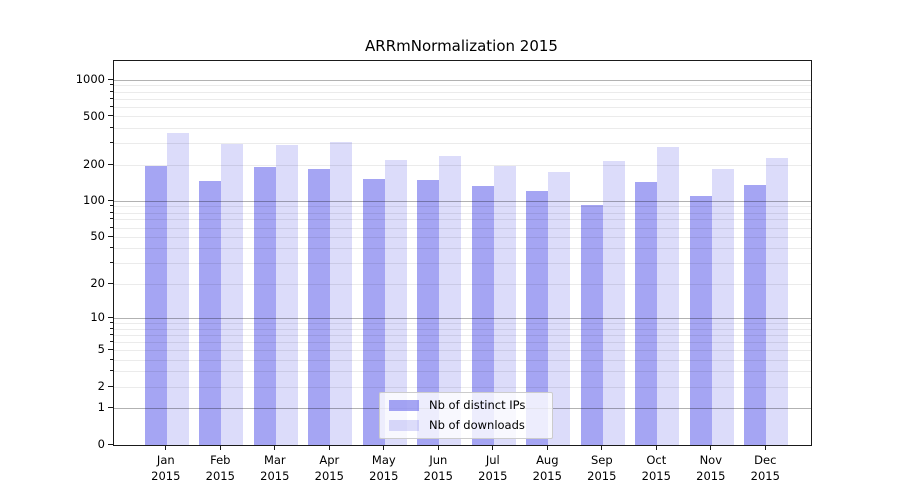 The image size is (900, 500). Describe the element at coordinates (232, 294) in the screenshot. I see `bar-downloads-feb` at that location.